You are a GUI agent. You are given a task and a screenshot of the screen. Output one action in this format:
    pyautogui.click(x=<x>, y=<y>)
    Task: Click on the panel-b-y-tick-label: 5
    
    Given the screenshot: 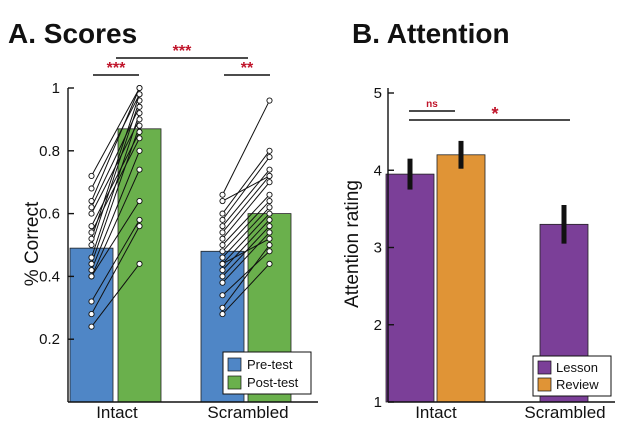 What is the action you would take?
    pyautogui.click(x=378, y=93)
    